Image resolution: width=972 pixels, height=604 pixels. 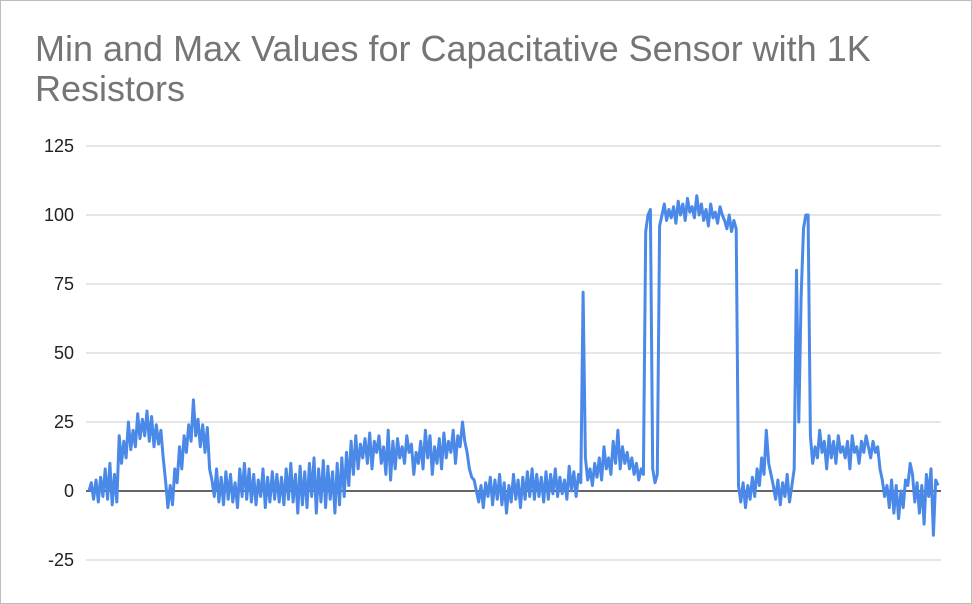 What do you see at coordinates (69, 491) in the screenshot?
I see `y-tick-label: 0` at bounding box center [69, 491].